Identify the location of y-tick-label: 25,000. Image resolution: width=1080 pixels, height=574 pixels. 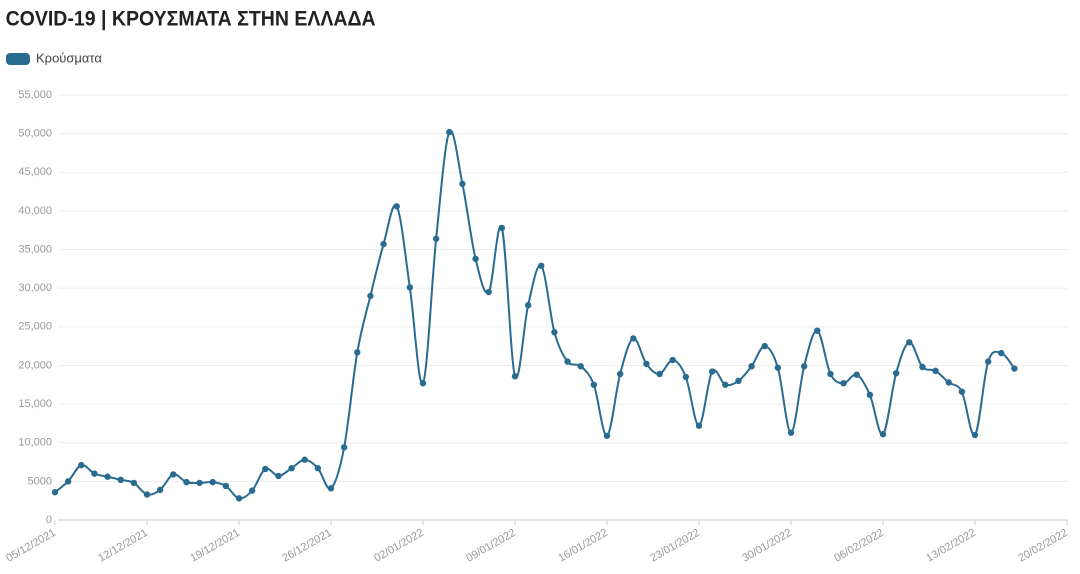
(35, 327).